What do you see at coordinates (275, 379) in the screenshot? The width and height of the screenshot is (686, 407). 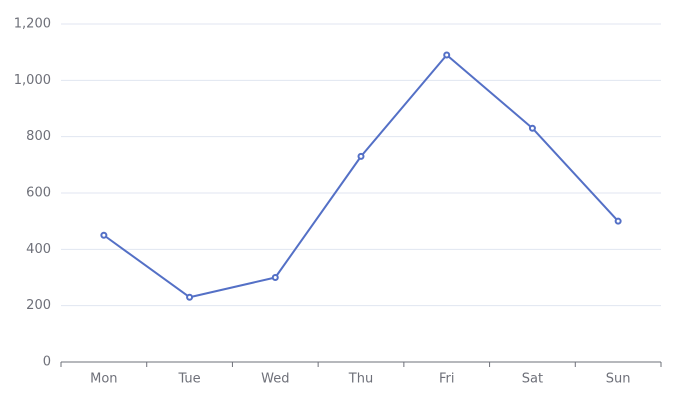 I see `x-tick-label: Wed` at bounding box center [275, 379].